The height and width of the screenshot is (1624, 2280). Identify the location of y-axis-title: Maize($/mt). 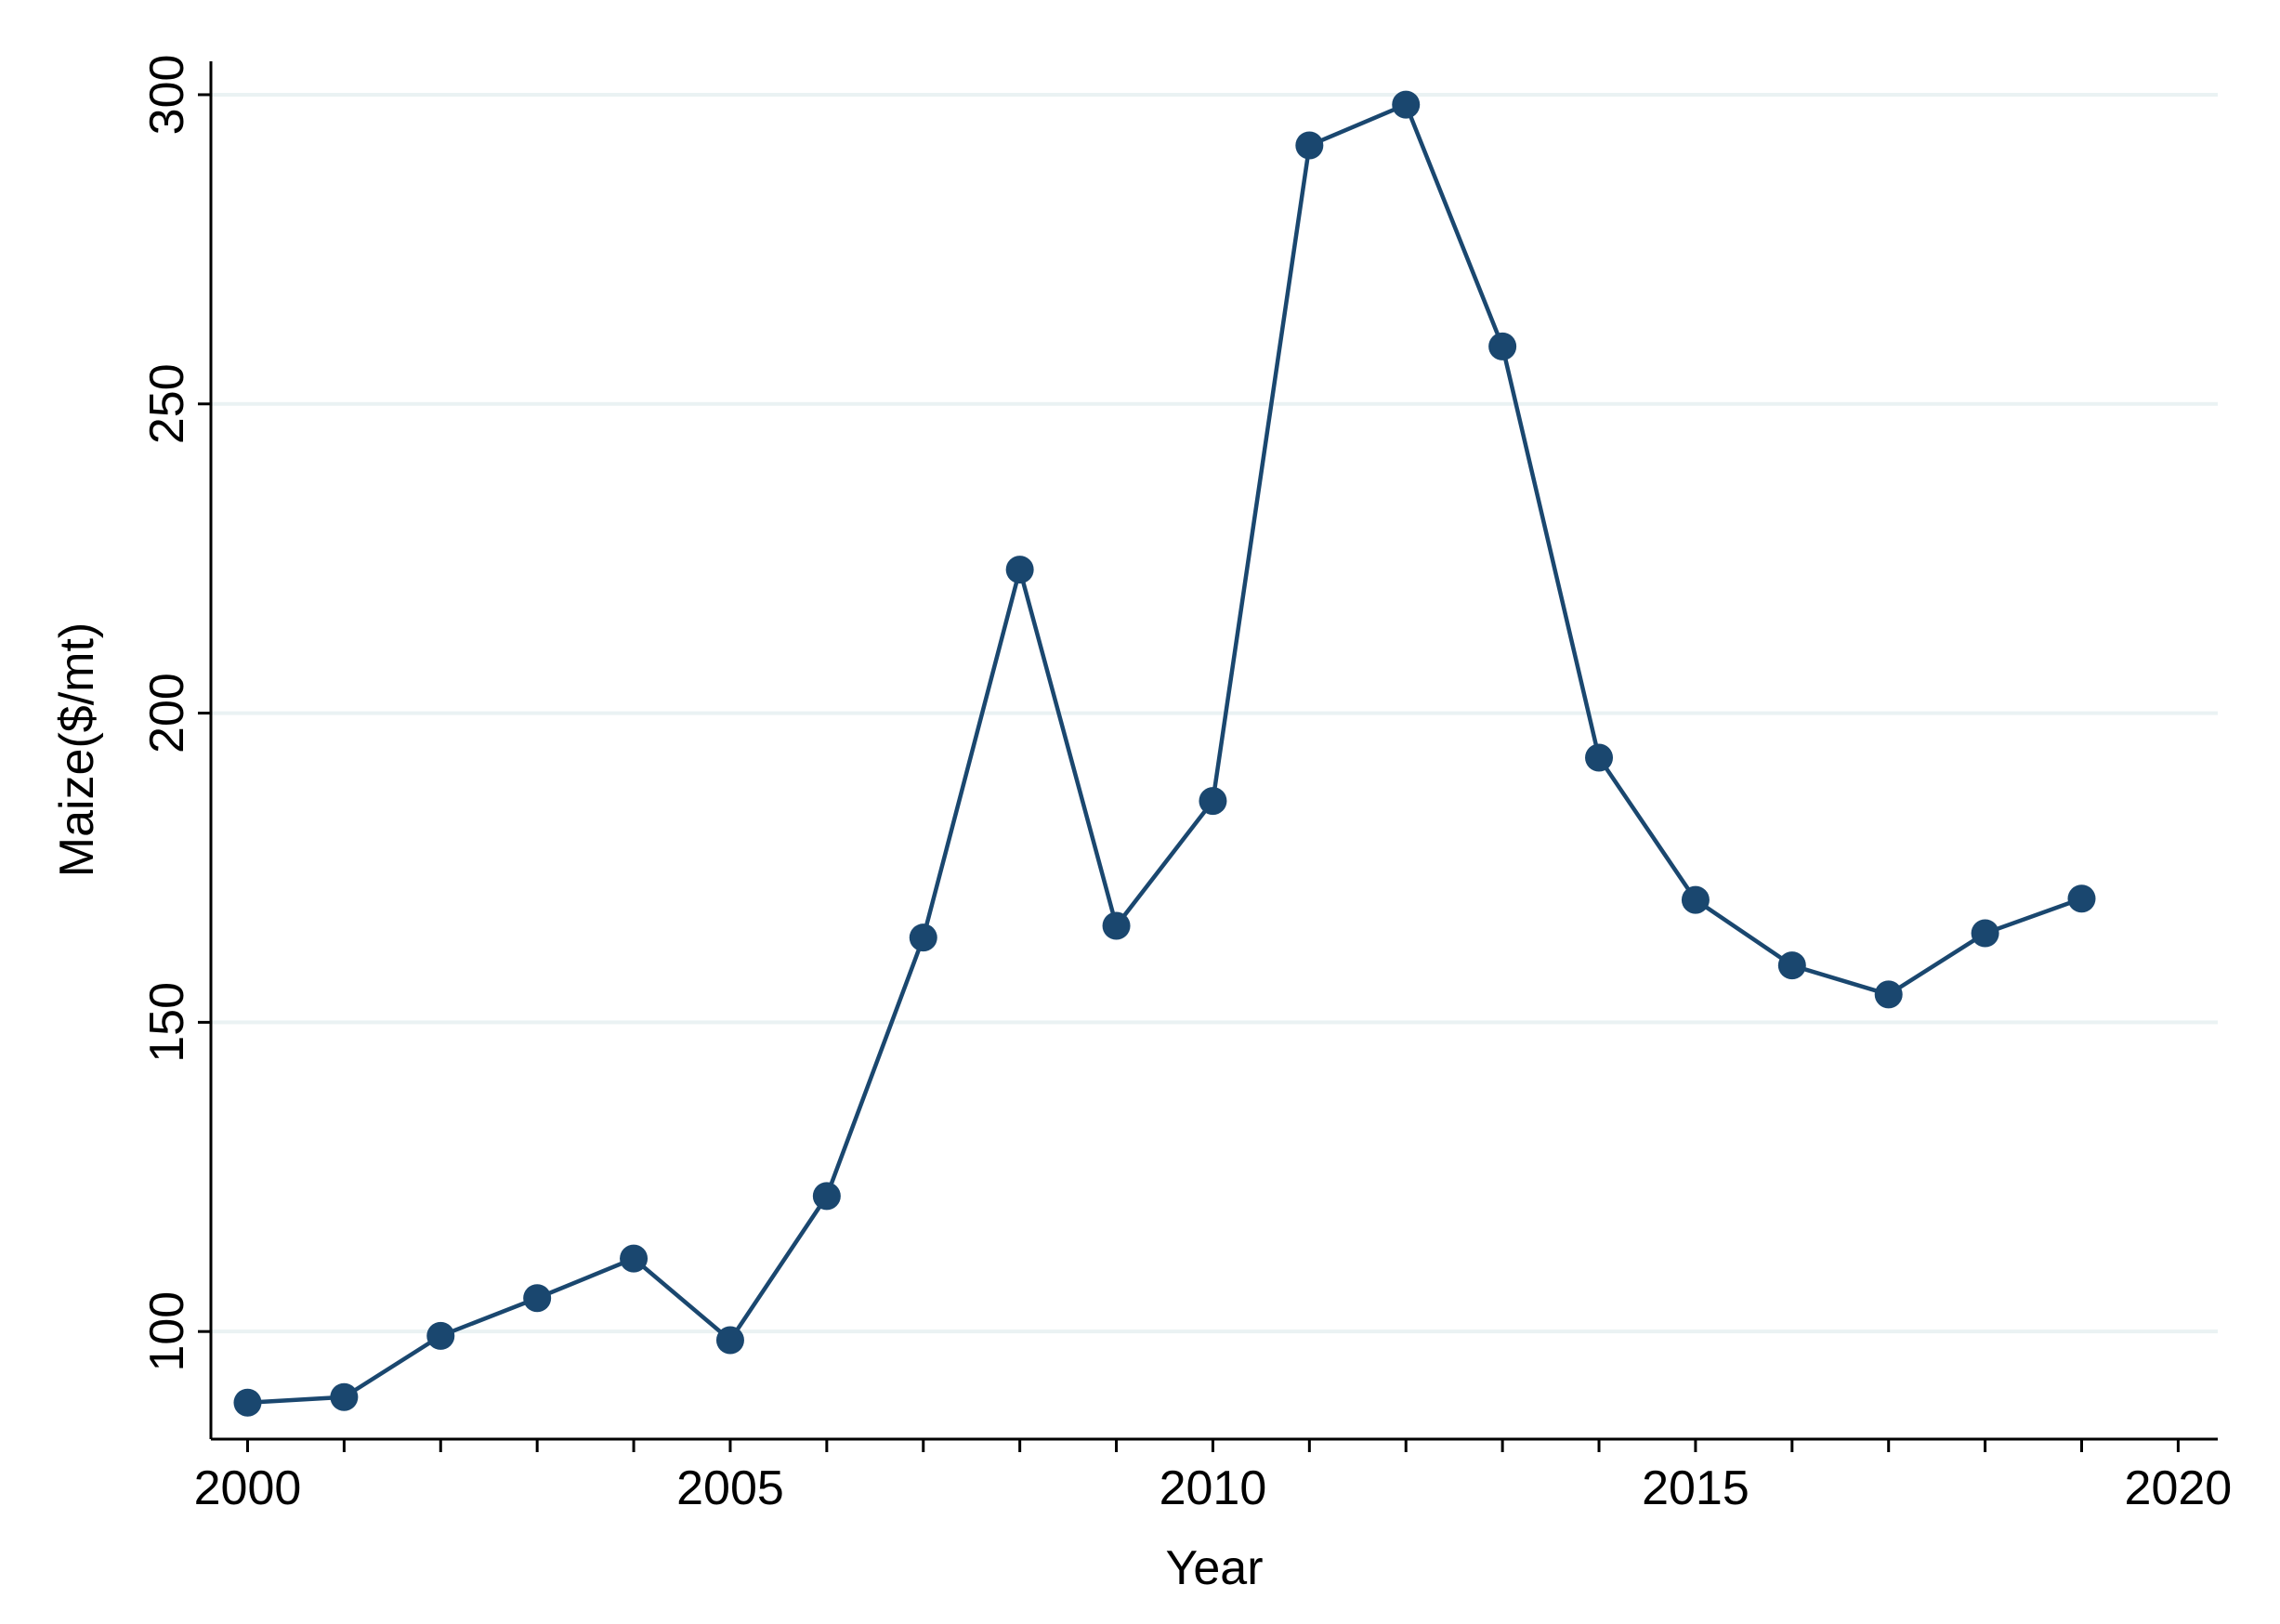
(77, 750).